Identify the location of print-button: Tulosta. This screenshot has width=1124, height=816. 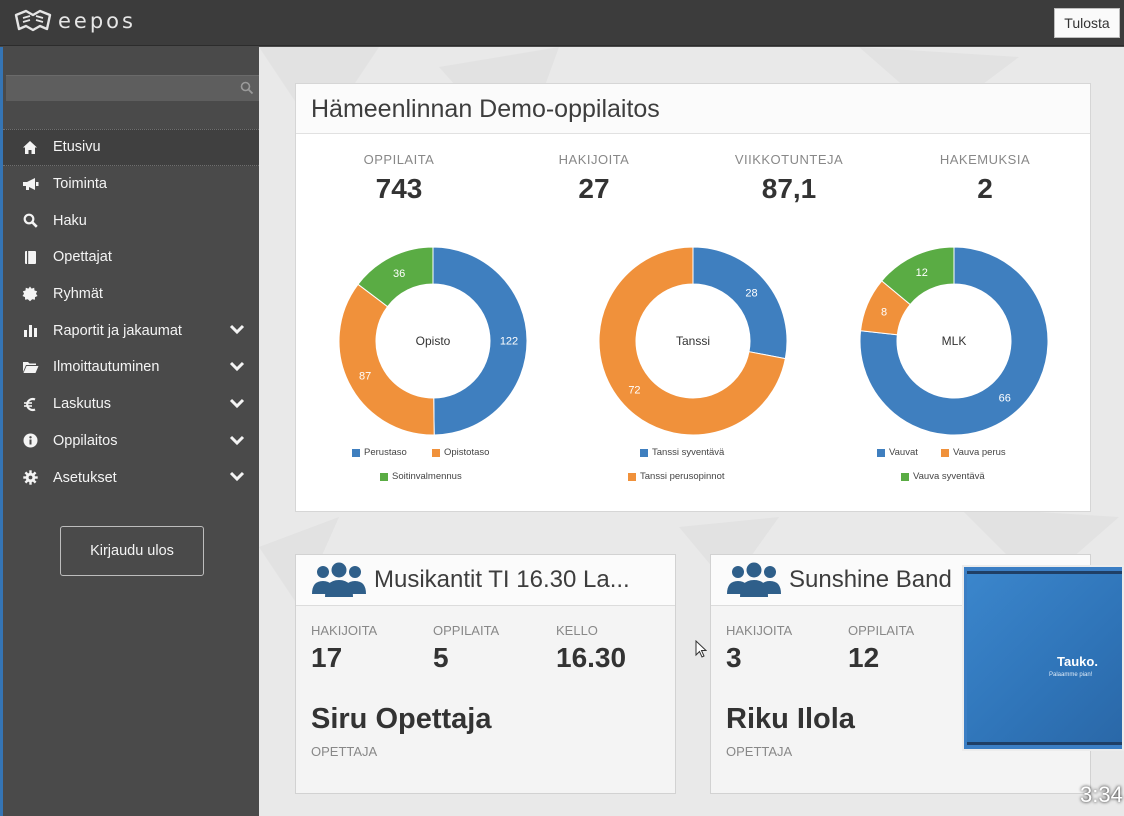
(1087, 23).